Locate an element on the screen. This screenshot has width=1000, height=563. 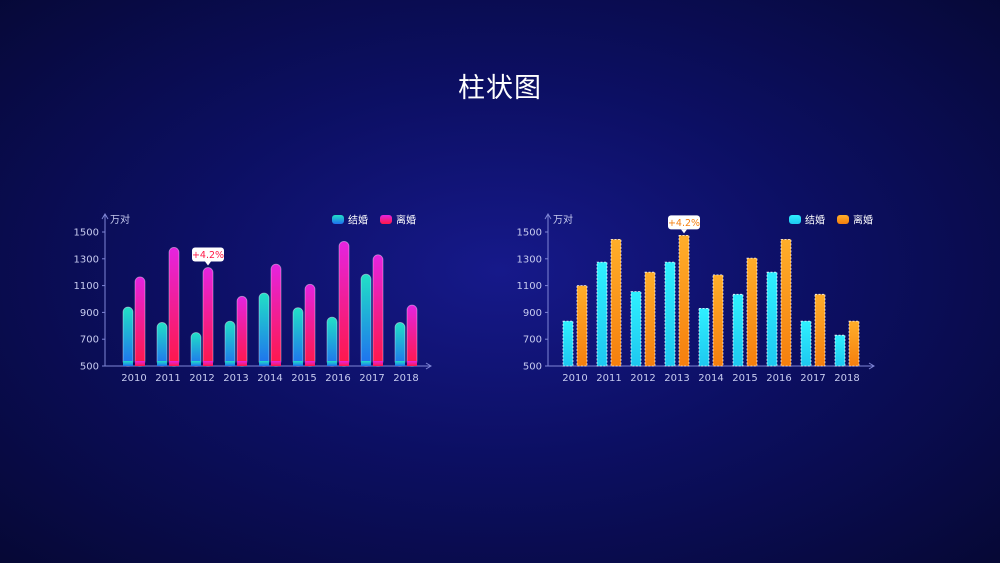
bar-marriage-2010-base is located at coordinates (128, 363).